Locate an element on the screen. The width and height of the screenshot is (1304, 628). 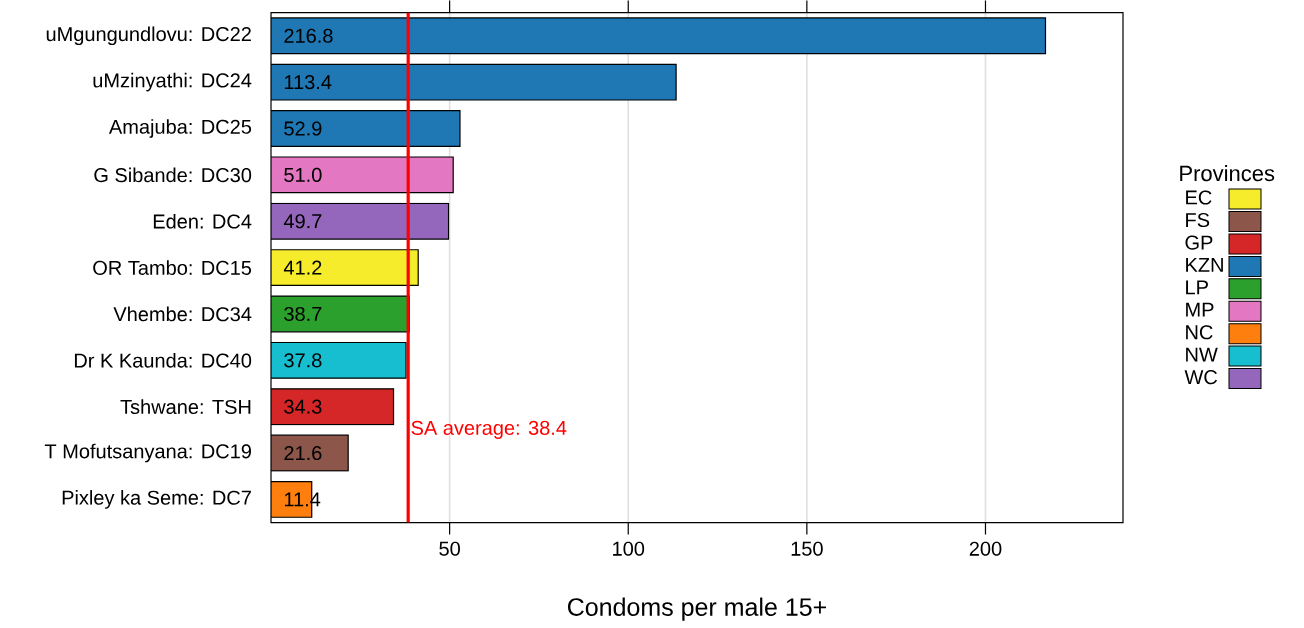
data-label: 216.8 is located at coordinates (308, 36).